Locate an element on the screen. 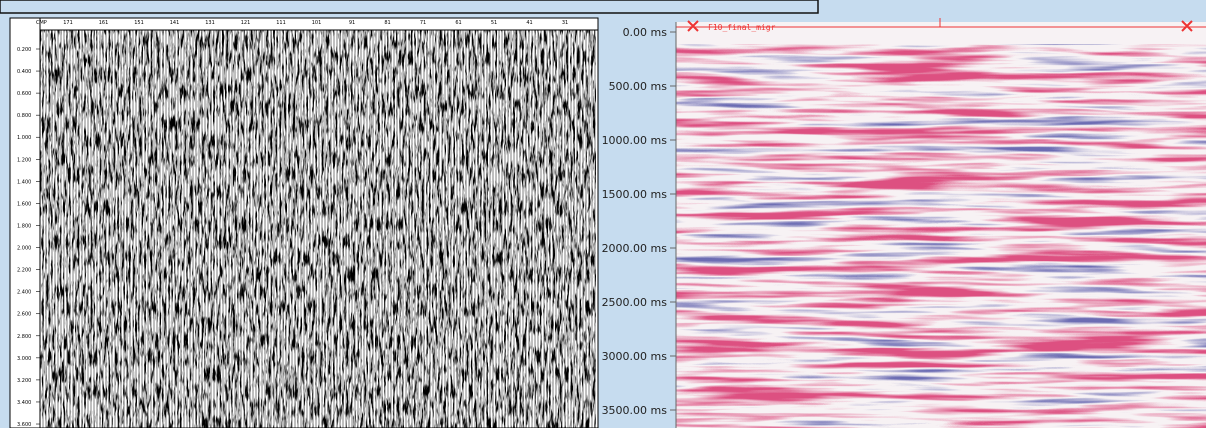  time-label: 3000.00 ms is located at coordinates (635, 356).